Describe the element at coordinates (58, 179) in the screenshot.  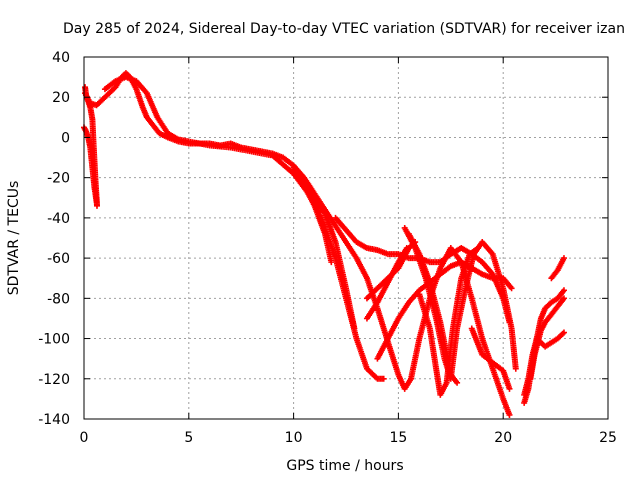
I see `y-tick-label: -20` at that location.